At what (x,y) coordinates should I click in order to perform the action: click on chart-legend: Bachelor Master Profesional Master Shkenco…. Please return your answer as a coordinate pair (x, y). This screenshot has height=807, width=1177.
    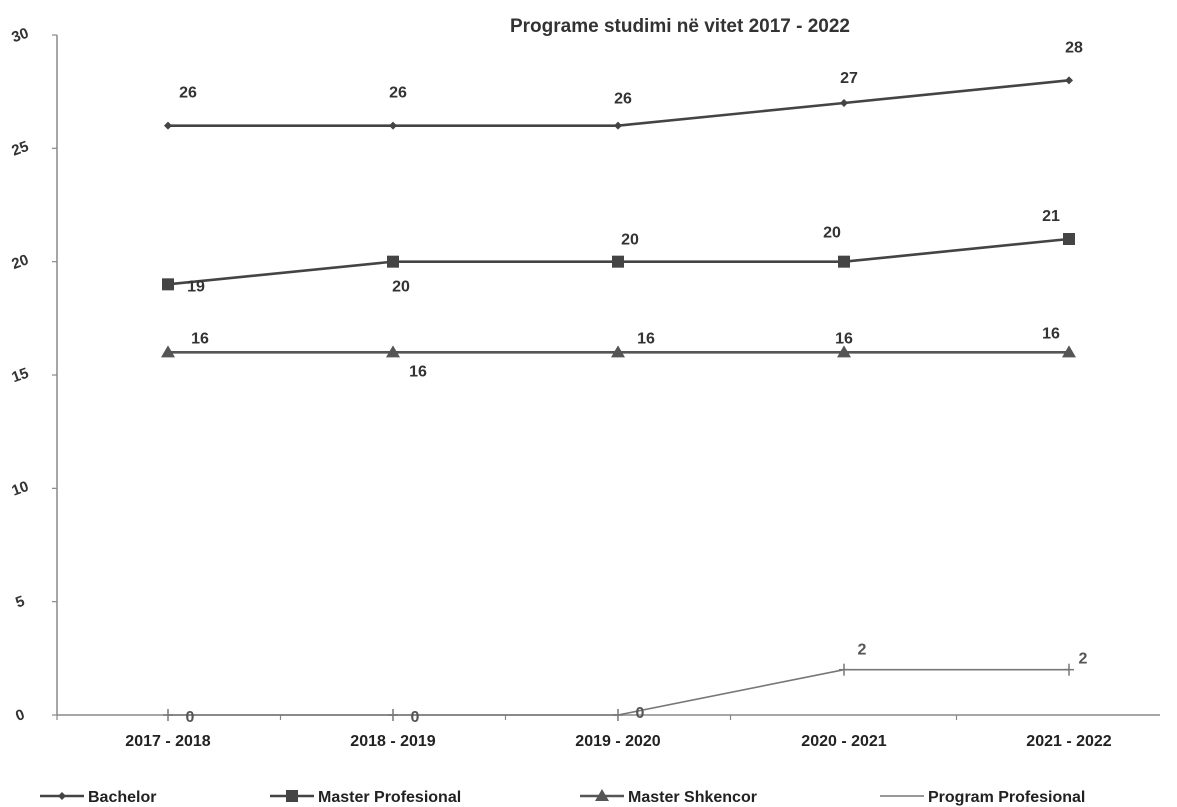
    Looking at the image, I should click on (562, 797).